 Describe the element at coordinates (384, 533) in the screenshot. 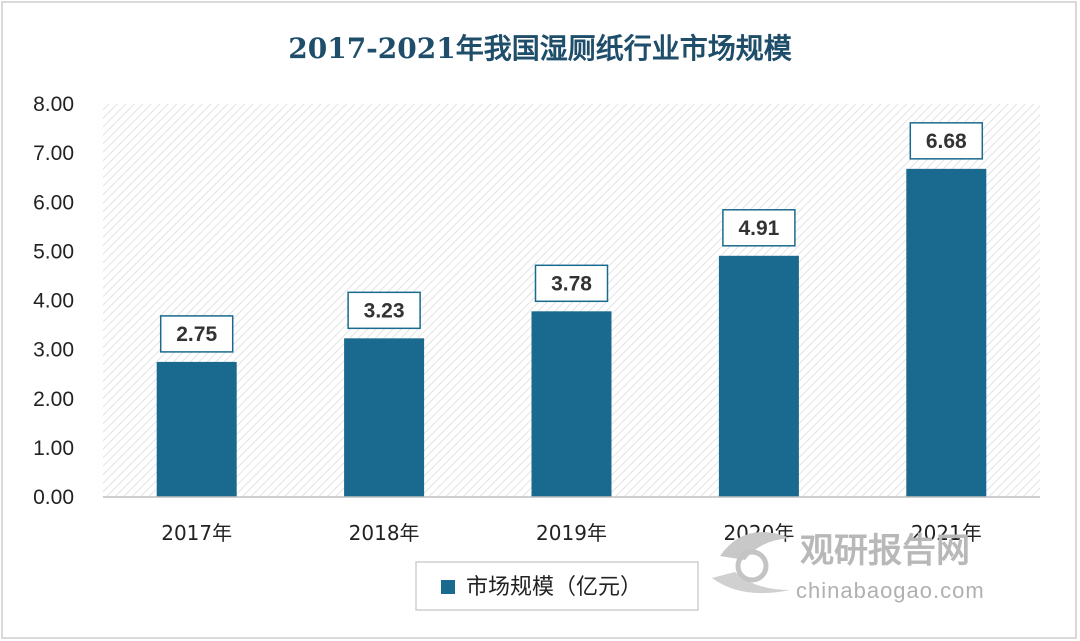

I see `x-tick-label: 2018年` at that location.